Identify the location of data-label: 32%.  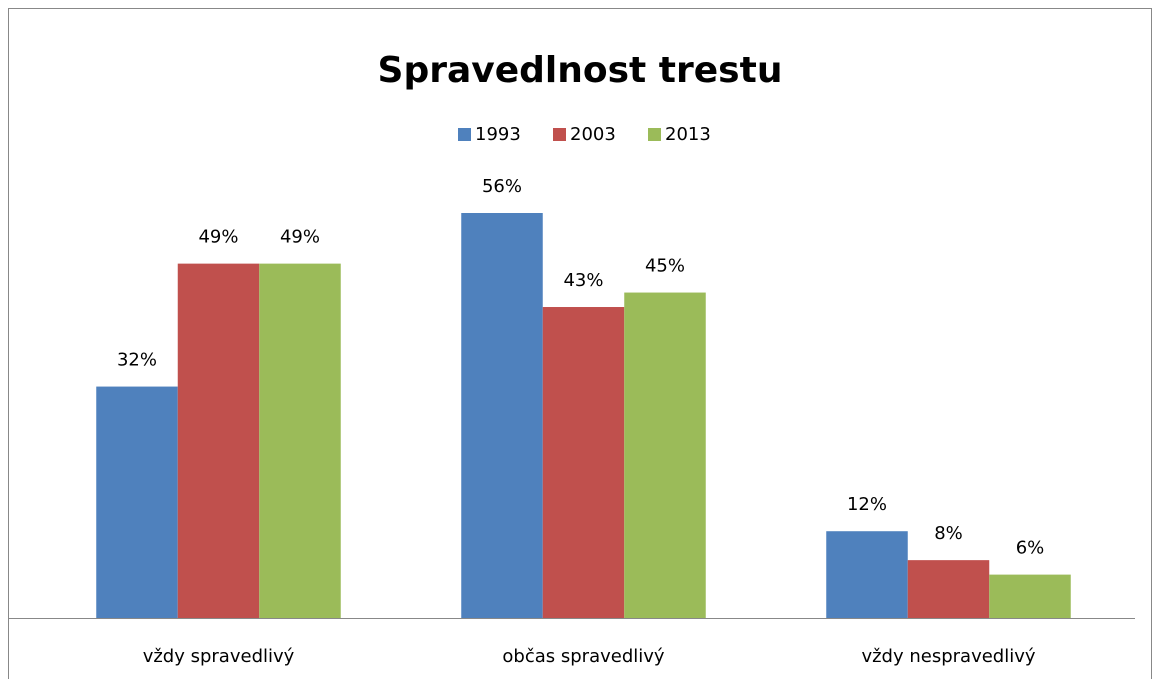
(137, 360).